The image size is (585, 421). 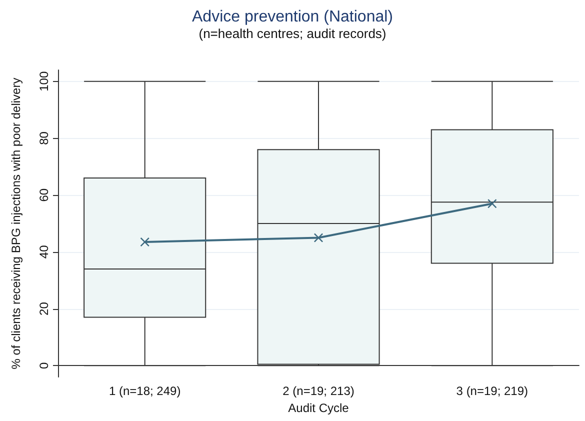 I want to click on x-tick-label: 2 (n=19; 213), so click(x=318, y=391).